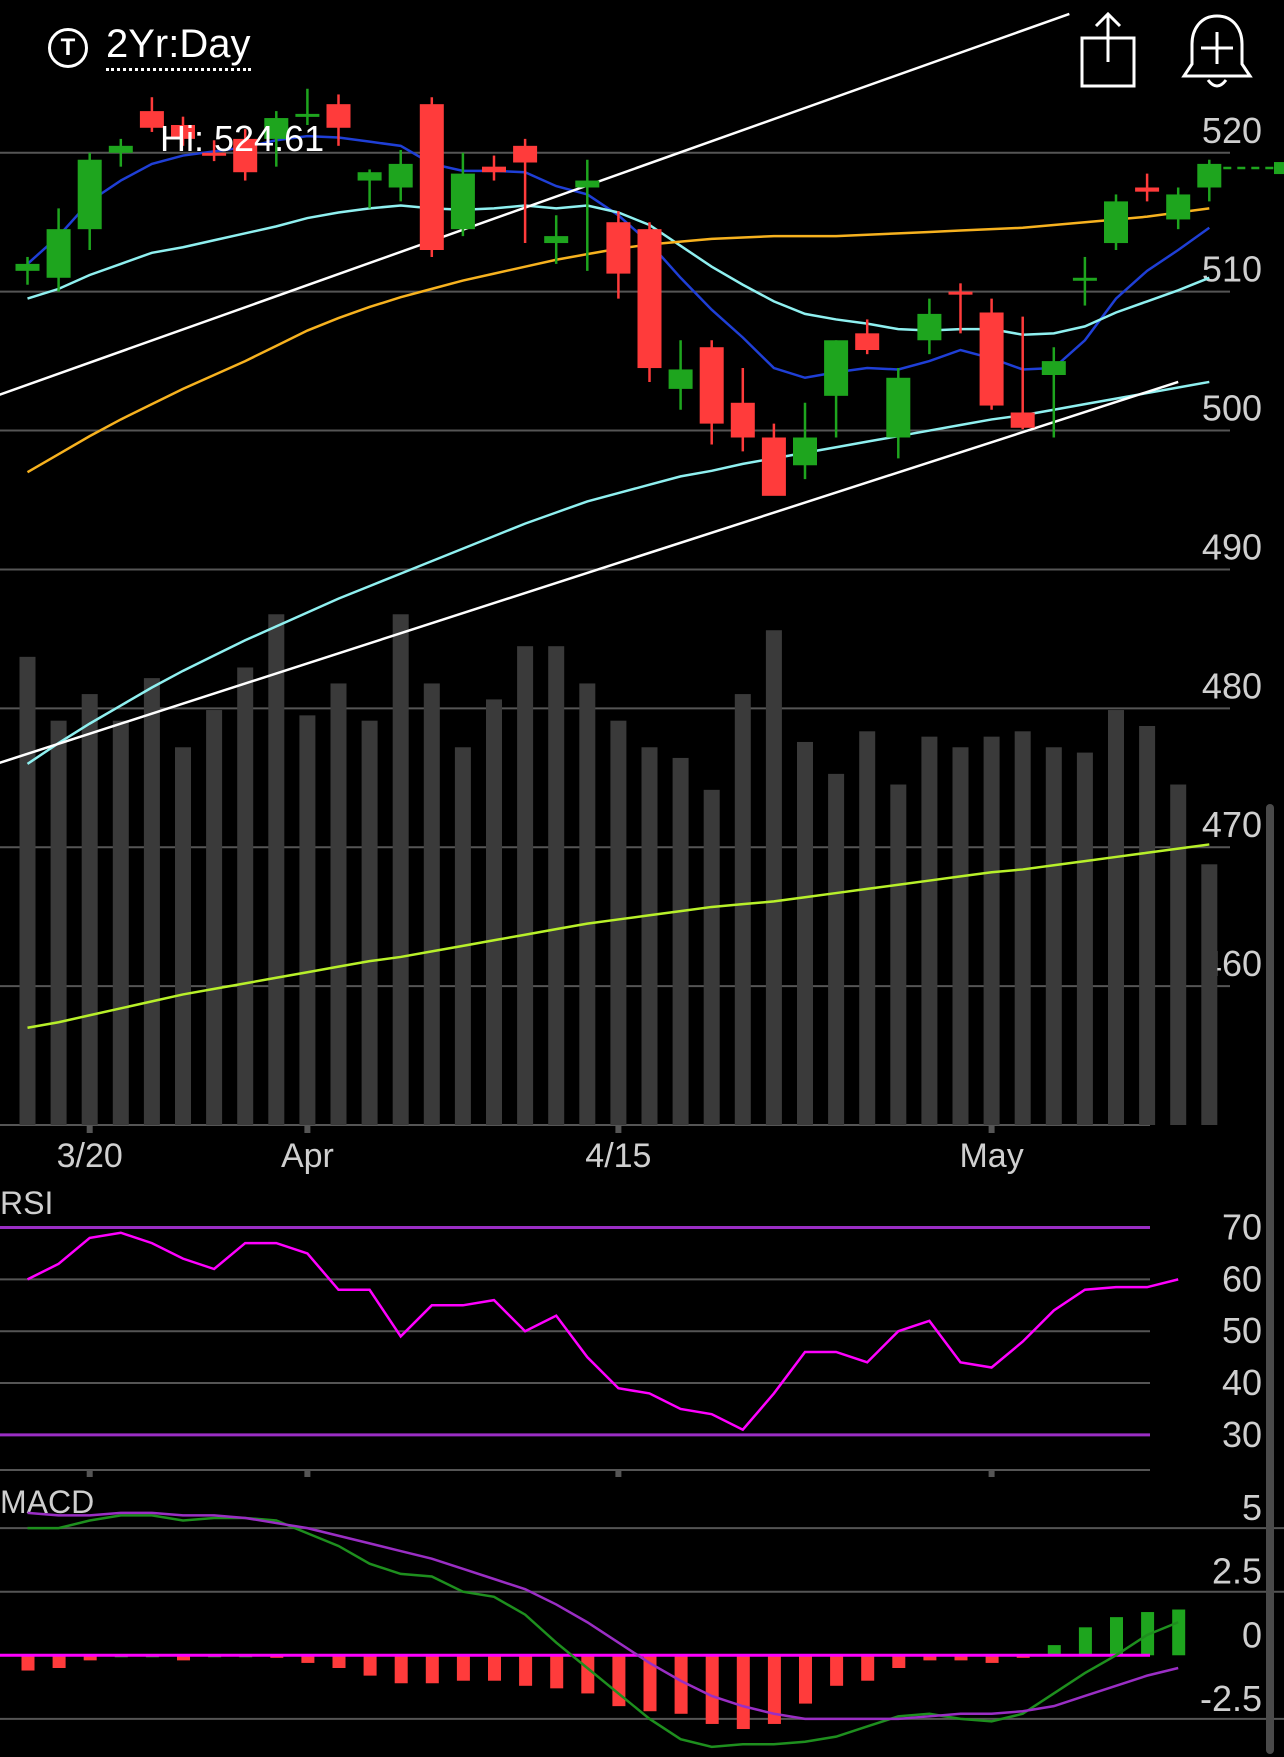 Image resolution: width=1284 pixels, height=1757 pixels. I want to click on share-icon, so click(1108, 50).